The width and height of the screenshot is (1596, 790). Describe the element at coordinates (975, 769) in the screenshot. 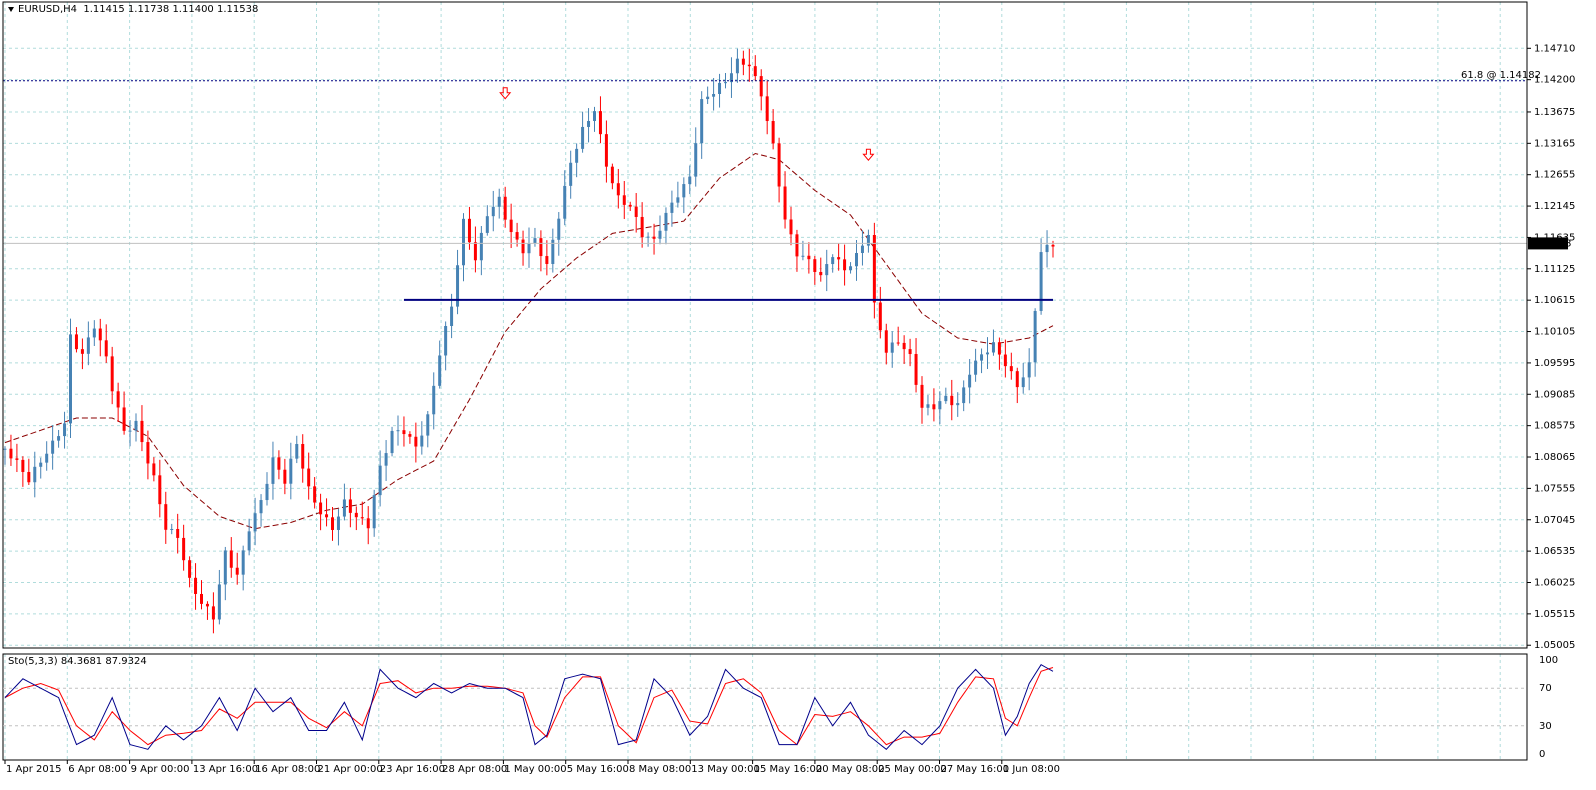

I see `x-tick-label: 27 May 16:00` at that location.